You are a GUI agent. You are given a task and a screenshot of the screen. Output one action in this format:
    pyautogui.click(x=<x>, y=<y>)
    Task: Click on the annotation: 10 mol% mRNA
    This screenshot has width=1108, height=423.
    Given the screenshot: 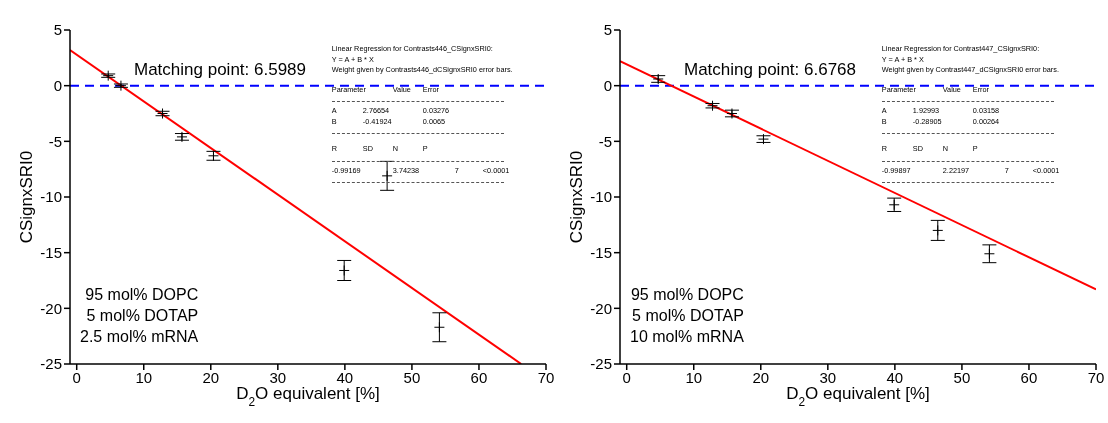 What is the action you would take?
    pyautogui.click(x=687, y=337)
    